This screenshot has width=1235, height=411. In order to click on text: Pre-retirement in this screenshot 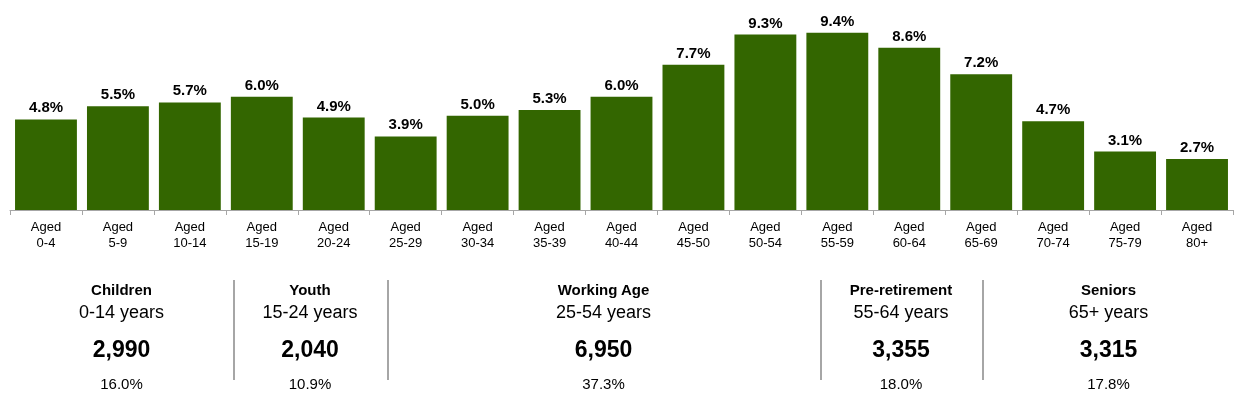, I will do `click(901, 290)`.